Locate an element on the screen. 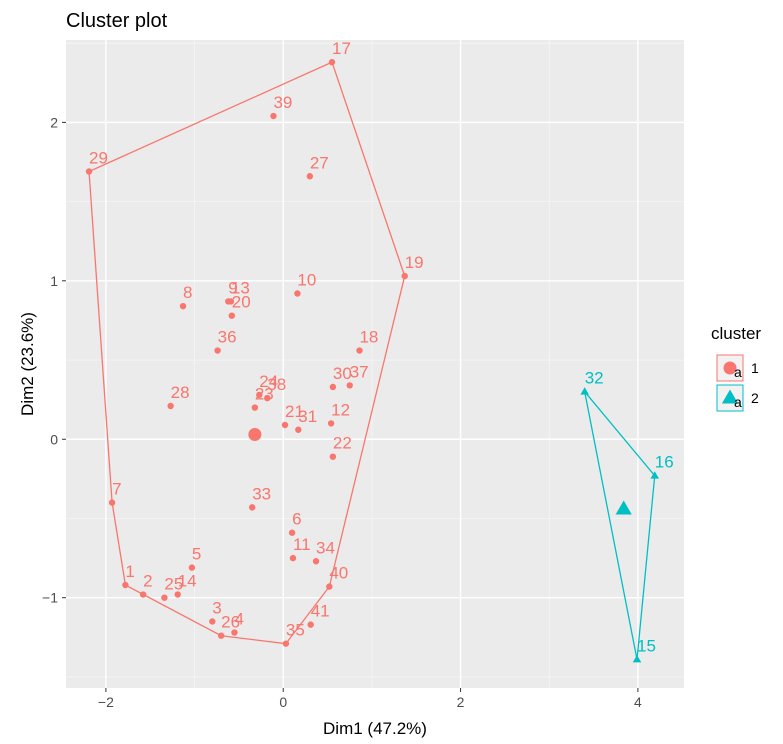 This screenshot has height=744, width=783. point-label: 24 is located at coordinates (268, 381).